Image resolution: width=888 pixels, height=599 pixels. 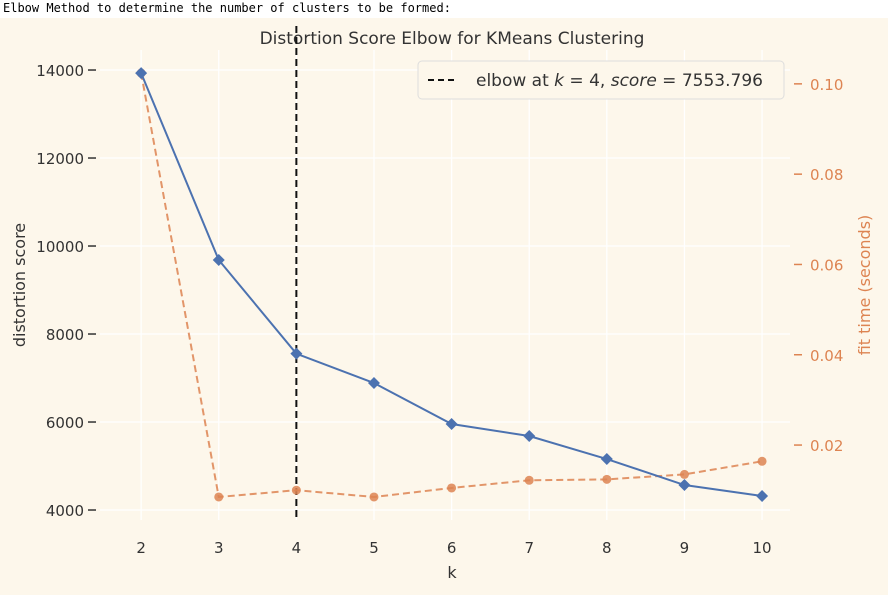 What do you see at coordinates (634, 81) in the screenshot?
I see `legend-label-part: score` at bounding box center [634, 81].